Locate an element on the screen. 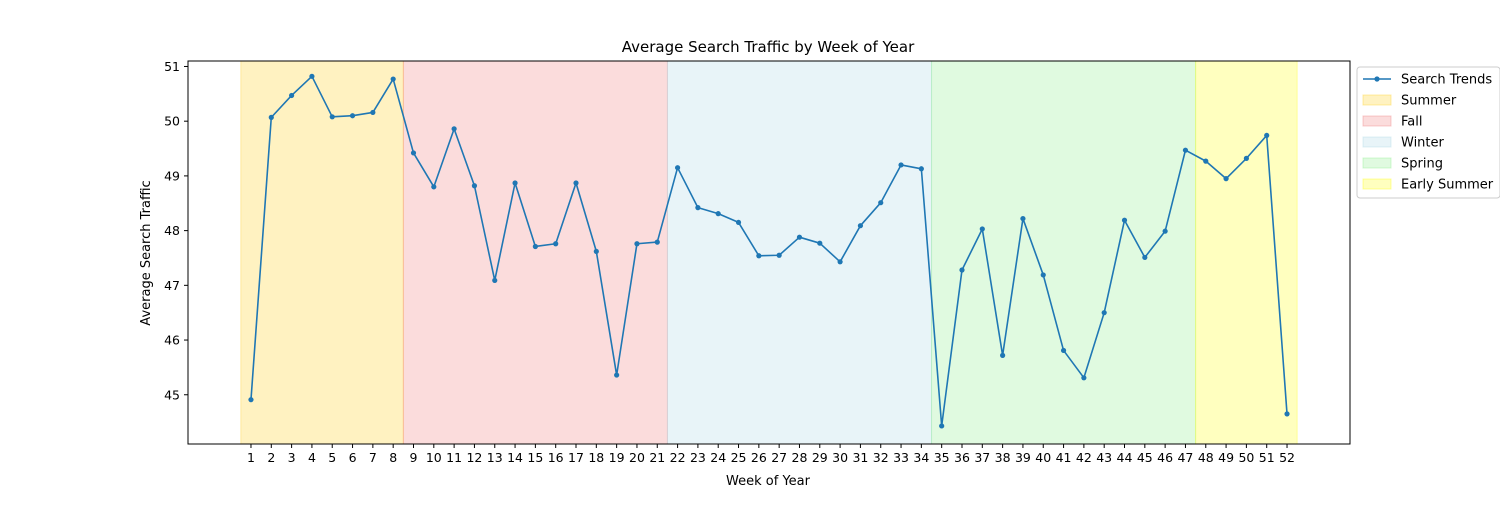  x-tick-label: 47 is located at coordinates (1185, 457).